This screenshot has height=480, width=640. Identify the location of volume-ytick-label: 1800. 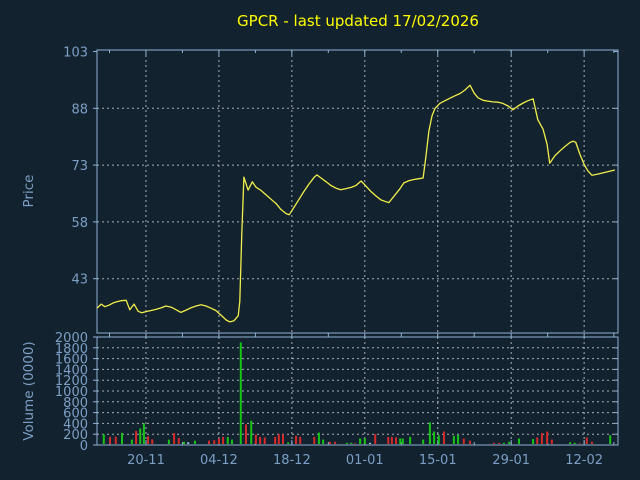
(71, 349).